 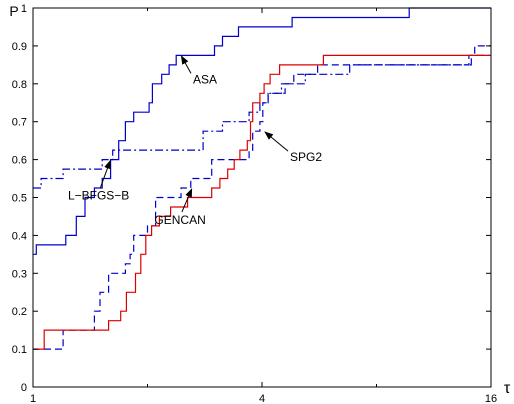 What do you see at coordinates (491, 398) in the screenshot?
I see `x-tick-label: 16` at bounding box center [491, 398].